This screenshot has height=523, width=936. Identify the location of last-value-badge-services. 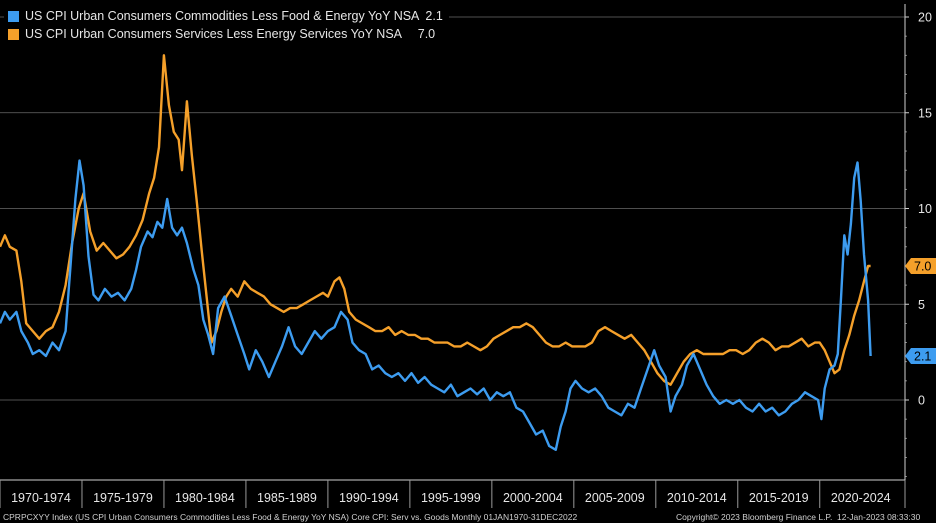
(920, 265).